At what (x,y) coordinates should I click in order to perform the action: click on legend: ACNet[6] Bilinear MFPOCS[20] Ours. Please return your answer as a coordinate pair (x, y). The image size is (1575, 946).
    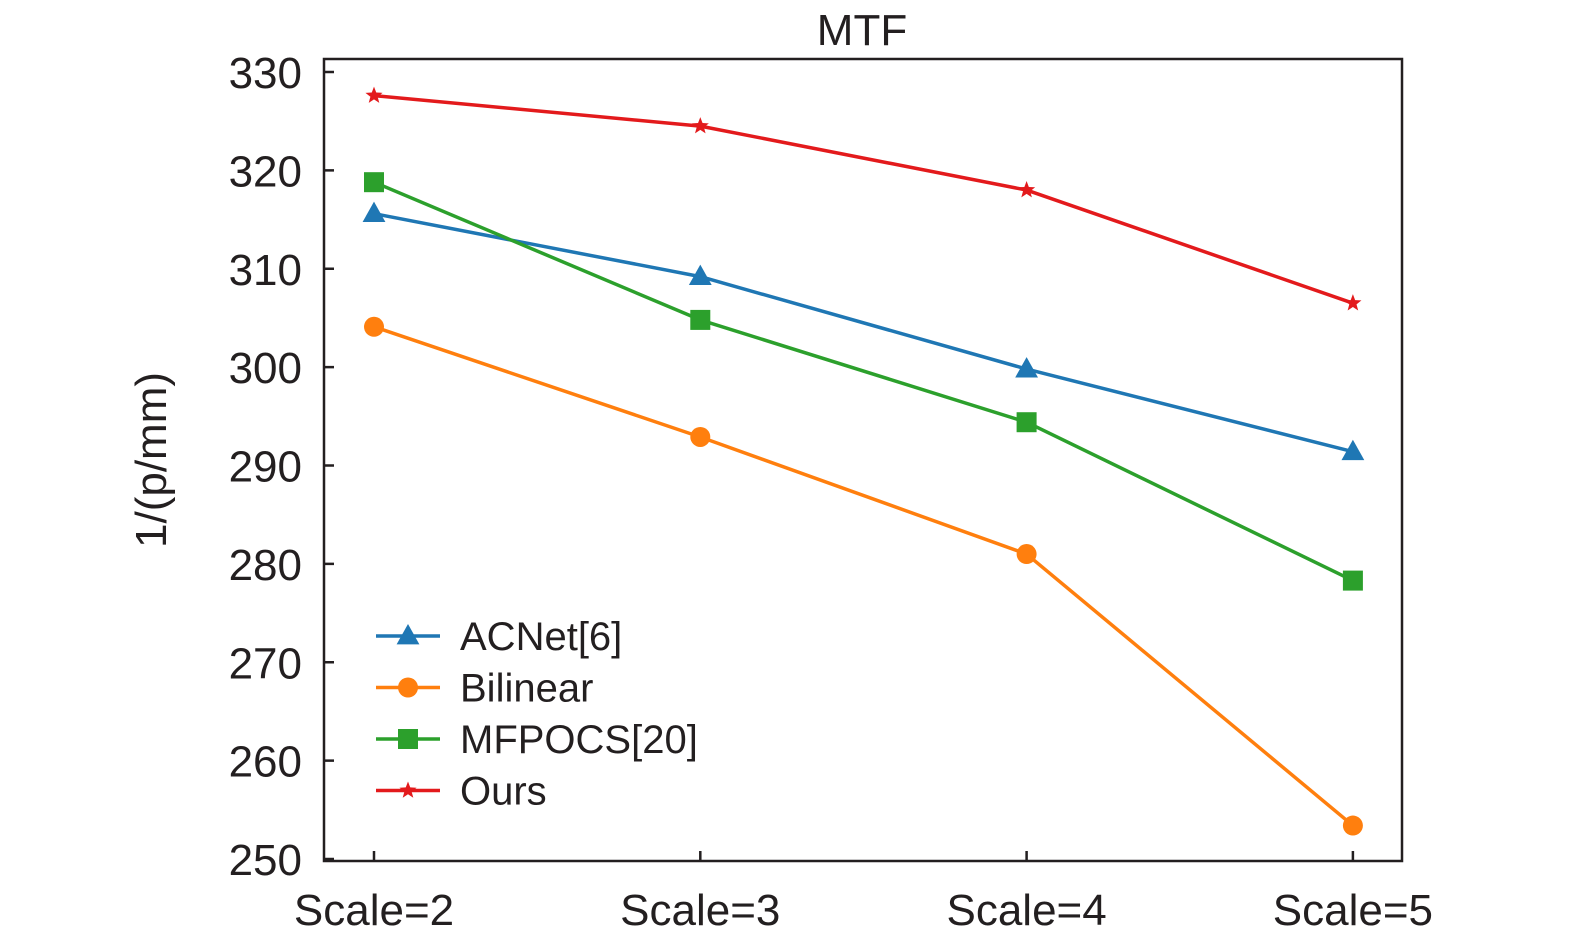
    Looking at the image, I should click on (537, 714).